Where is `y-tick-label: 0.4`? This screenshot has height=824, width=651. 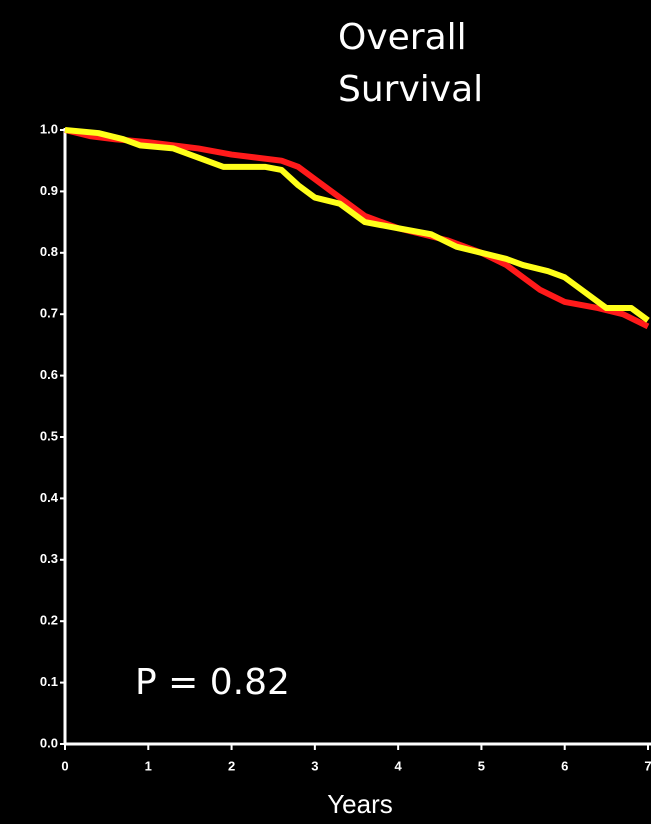 y-tick-label: 0.4 is located at coordinates (49, 497).